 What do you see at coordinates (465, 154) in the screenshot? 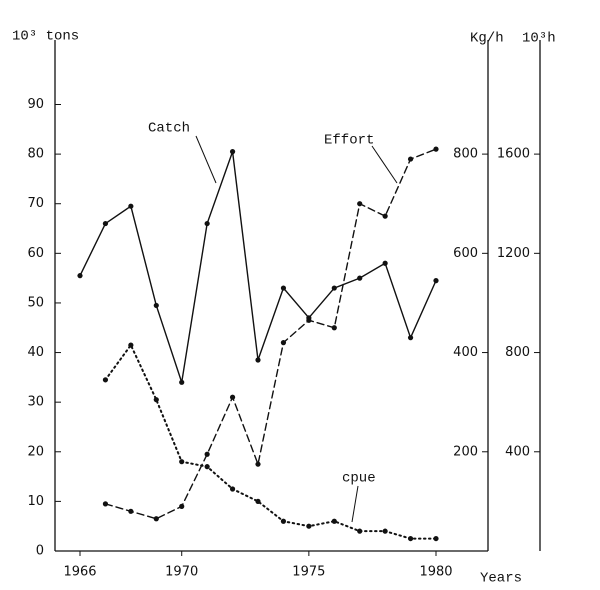
I see `y2-tick-label: 800` at bounding box center [465, 154].